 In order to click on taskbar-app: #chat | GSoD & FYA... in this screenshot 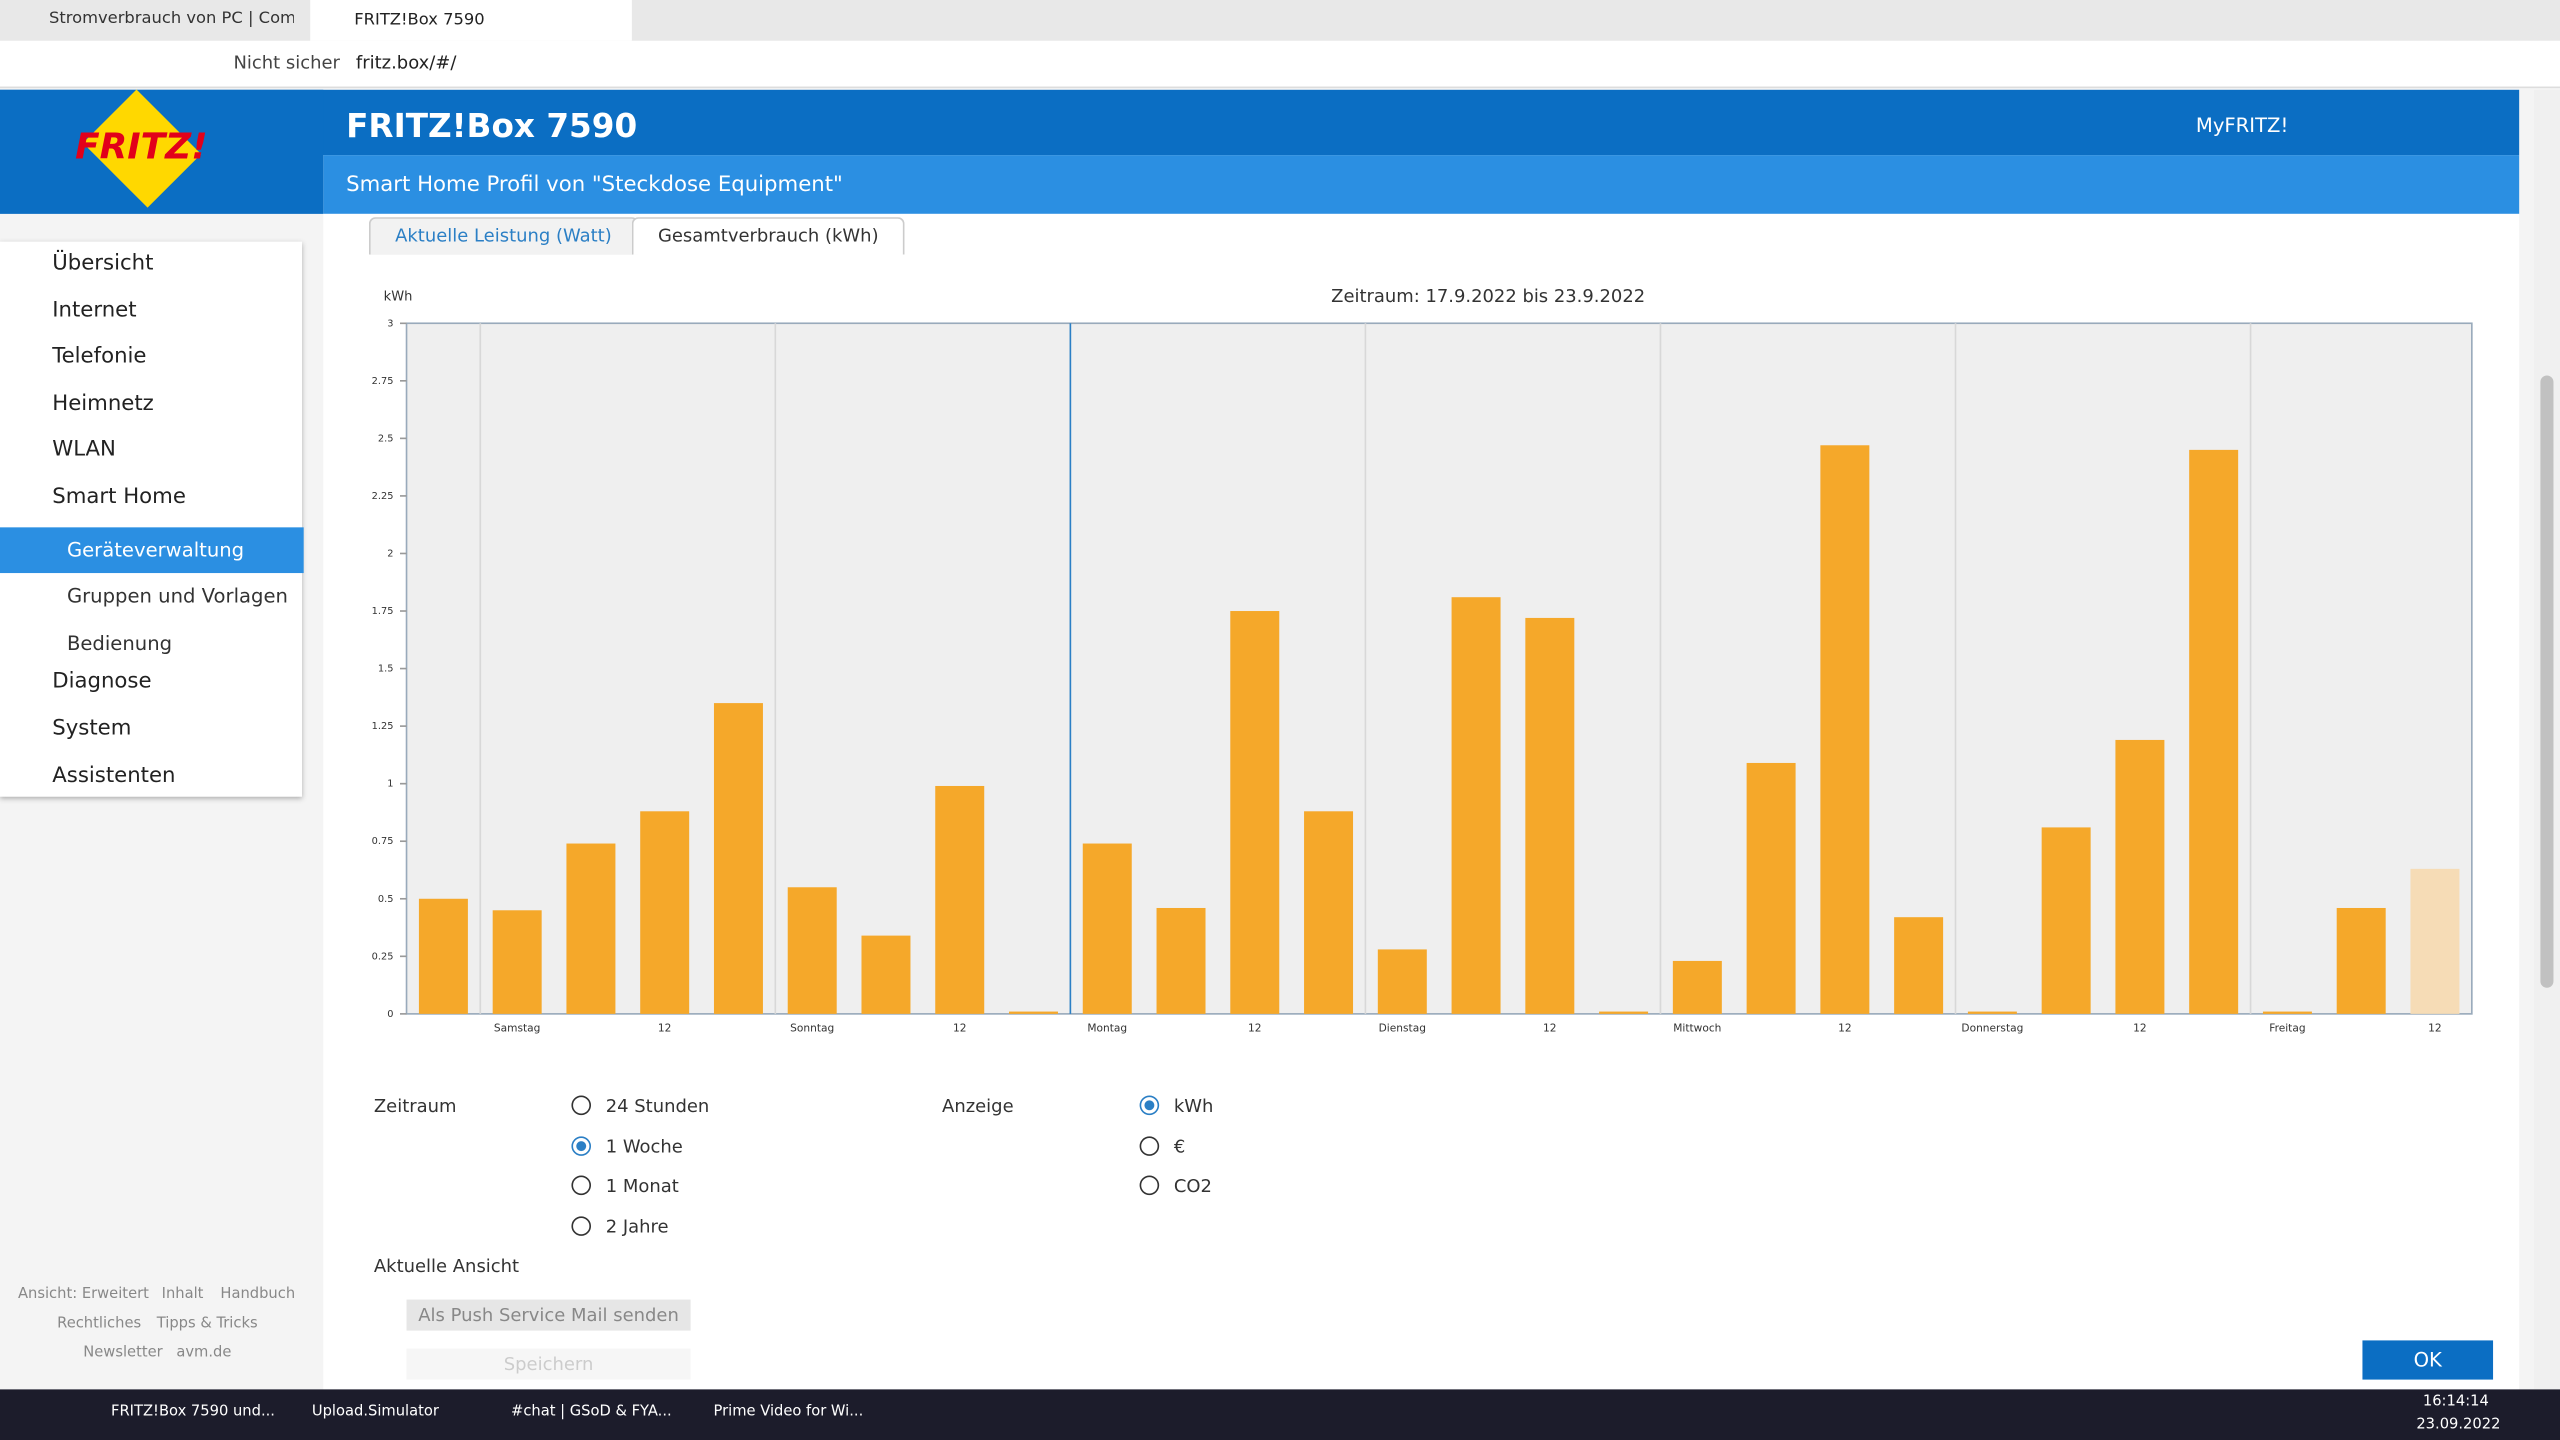, I will do `click(591, 1412)`.